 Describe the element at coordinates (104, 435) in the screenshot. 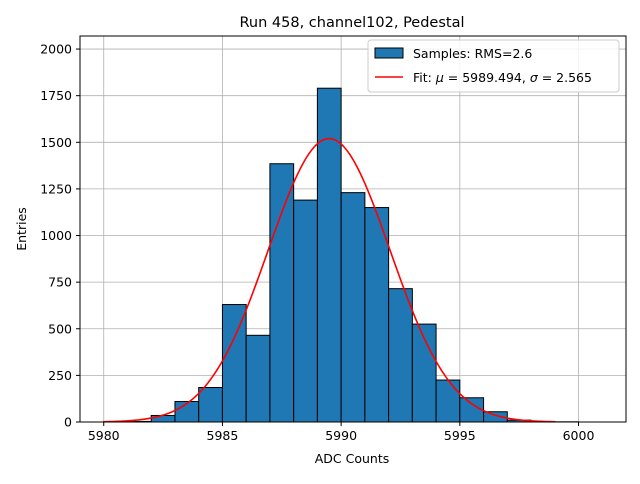

I see `x-tick-label: 5980` at that location.